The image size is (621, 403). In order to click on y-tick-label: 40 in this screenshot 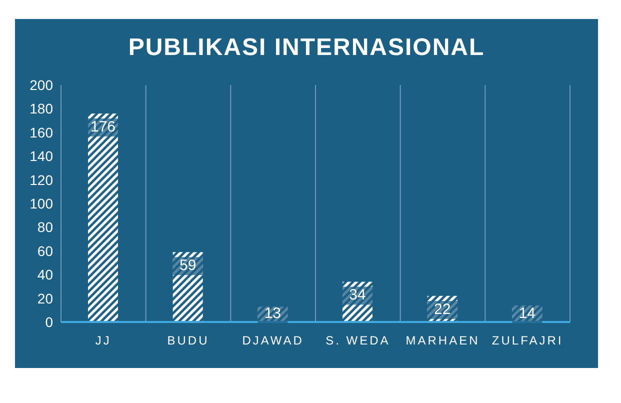, I will do `click(45, 274)`.